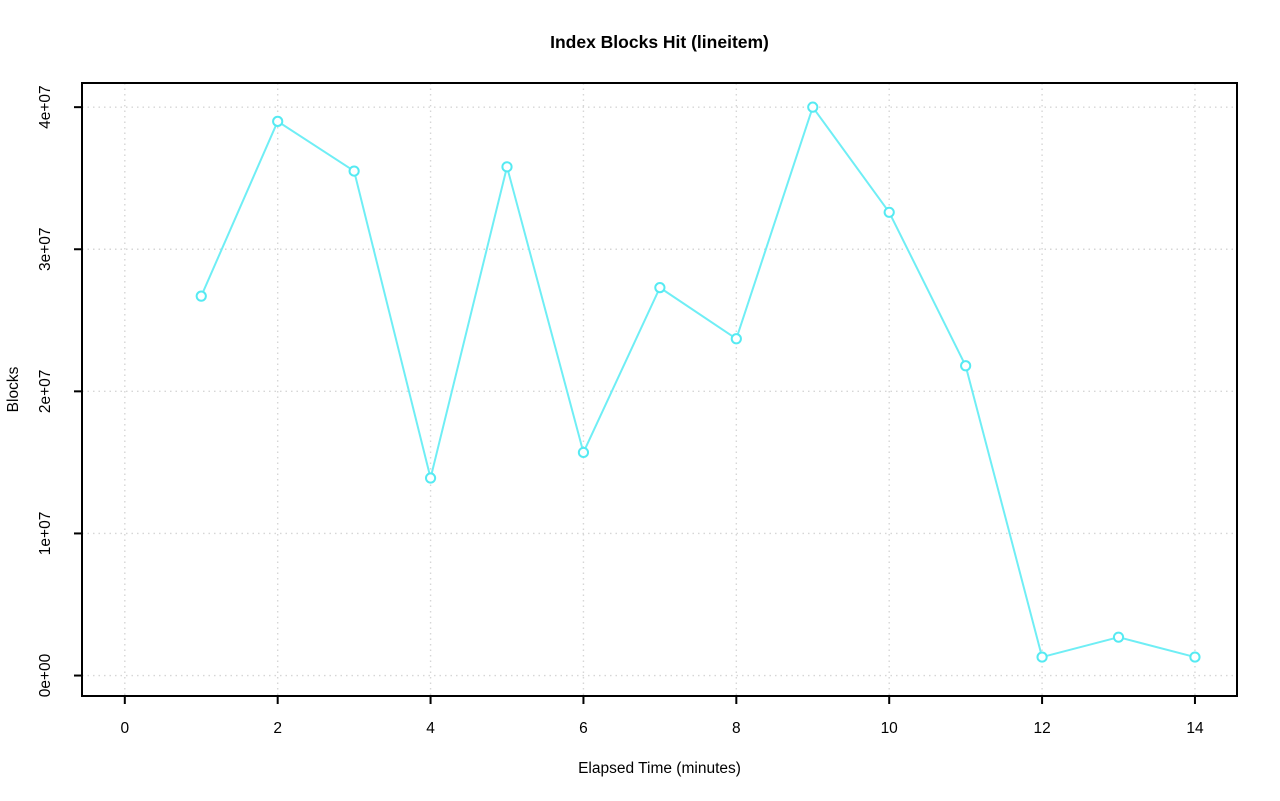  Describe the element at coordinates (736, 728) in the screenshot. I see `x-tick-label: 8` at that location.